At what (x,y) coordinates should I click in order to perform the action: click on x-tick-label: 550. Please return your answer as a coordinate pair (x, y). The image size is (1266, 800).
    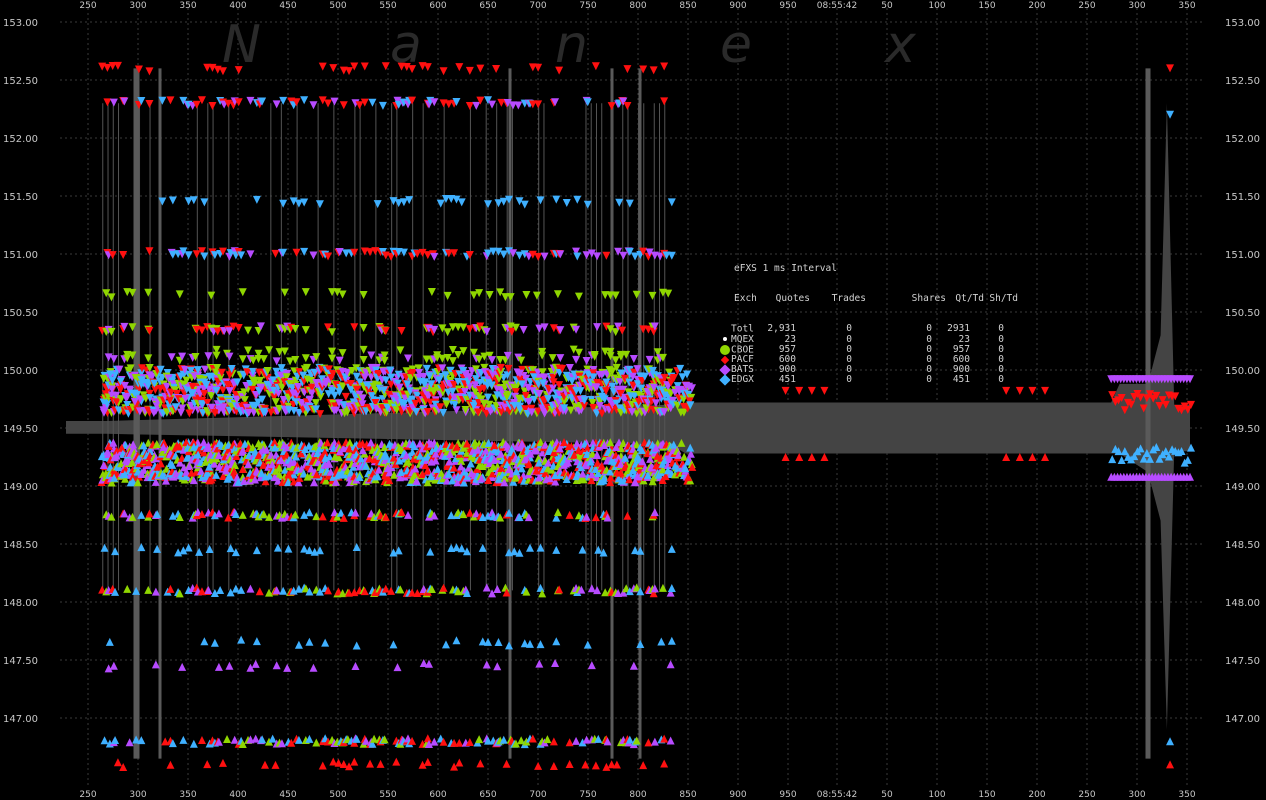
    Looking at the image, I should click on (387, 795).